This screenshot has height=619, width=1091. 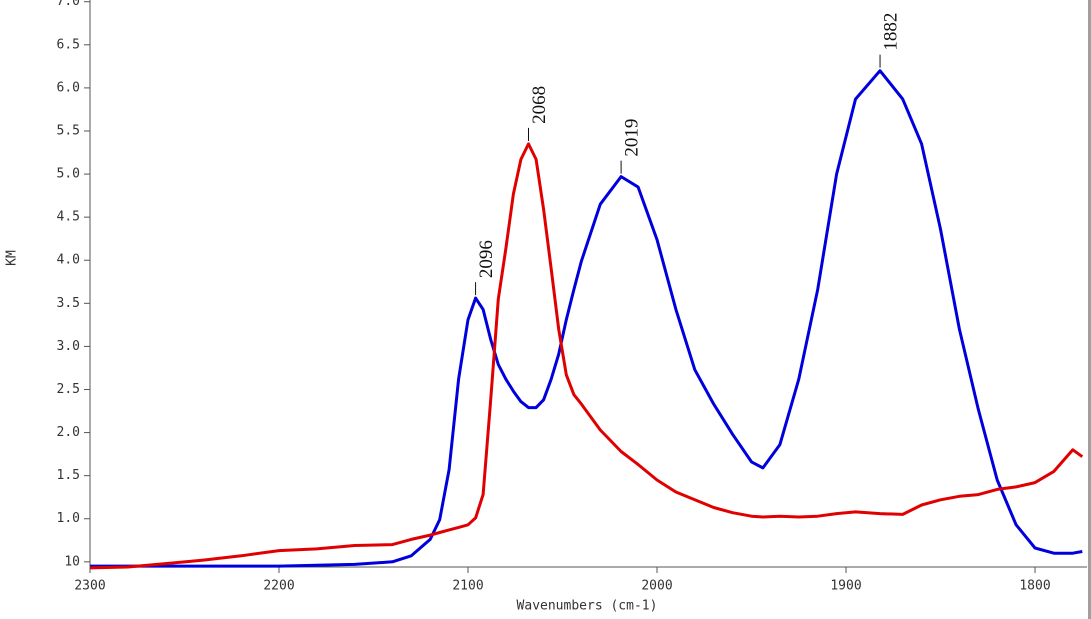 I want to click on y-tick-label: 7.0, so click(x=68, y=4).